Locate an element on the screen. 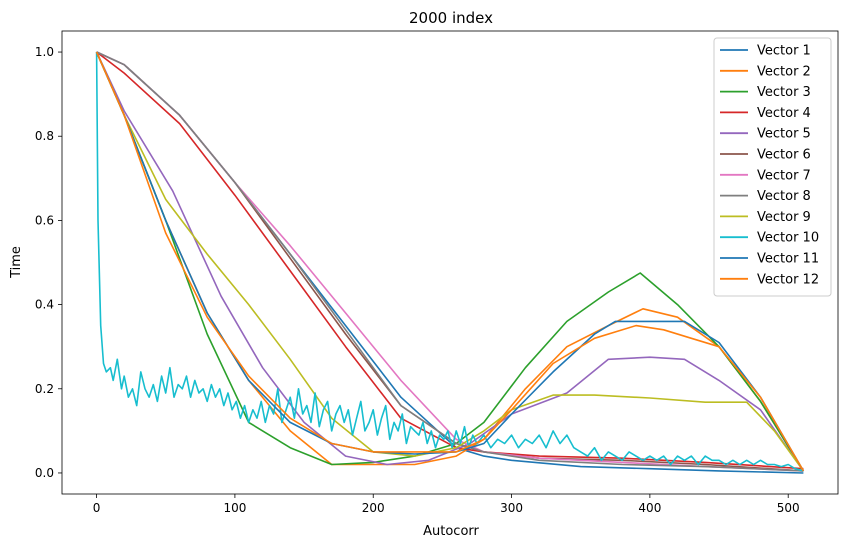 The image size is (846, 547). x-axis-label: Autocorr is located at coordinates (451, 531).